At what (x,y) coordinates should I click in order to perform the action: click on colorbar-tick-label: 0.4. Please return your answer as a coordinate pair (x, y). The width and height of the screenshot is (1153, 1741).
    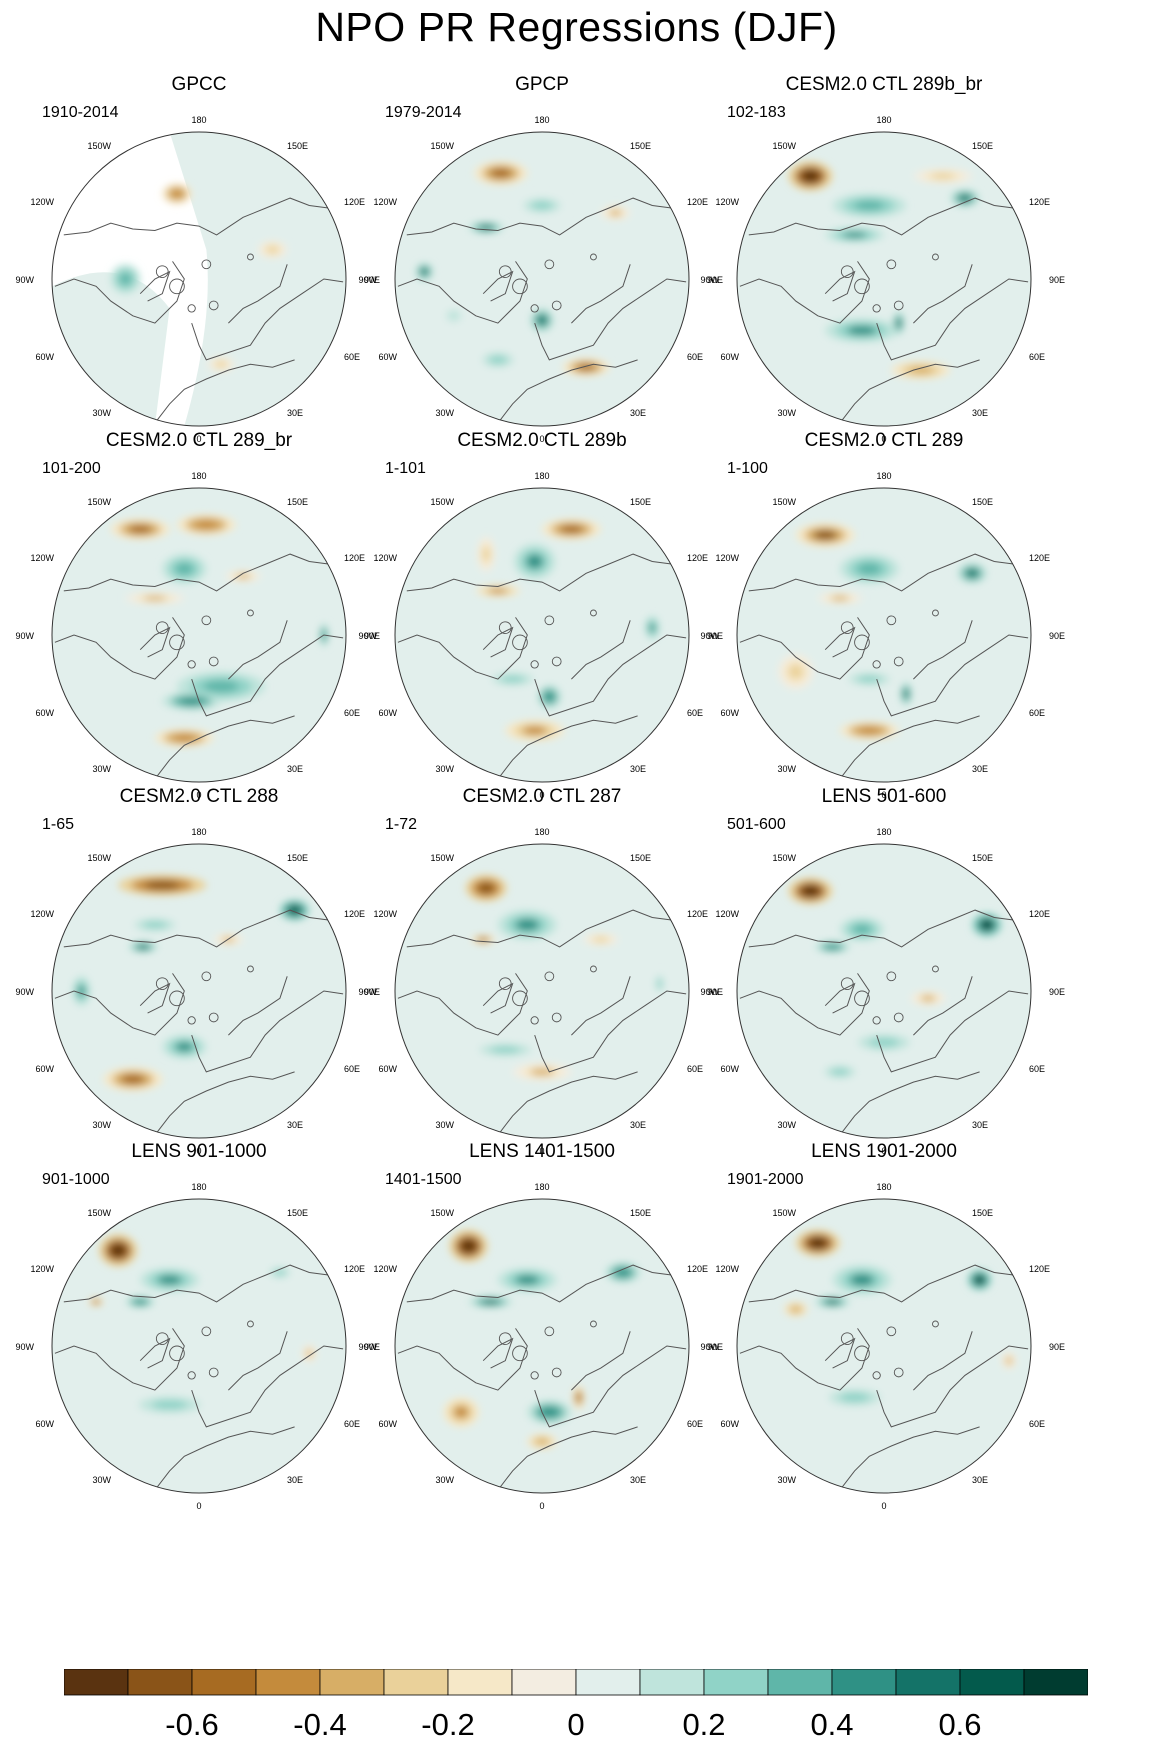
    Looking at the image, I should click on (831, 1723).